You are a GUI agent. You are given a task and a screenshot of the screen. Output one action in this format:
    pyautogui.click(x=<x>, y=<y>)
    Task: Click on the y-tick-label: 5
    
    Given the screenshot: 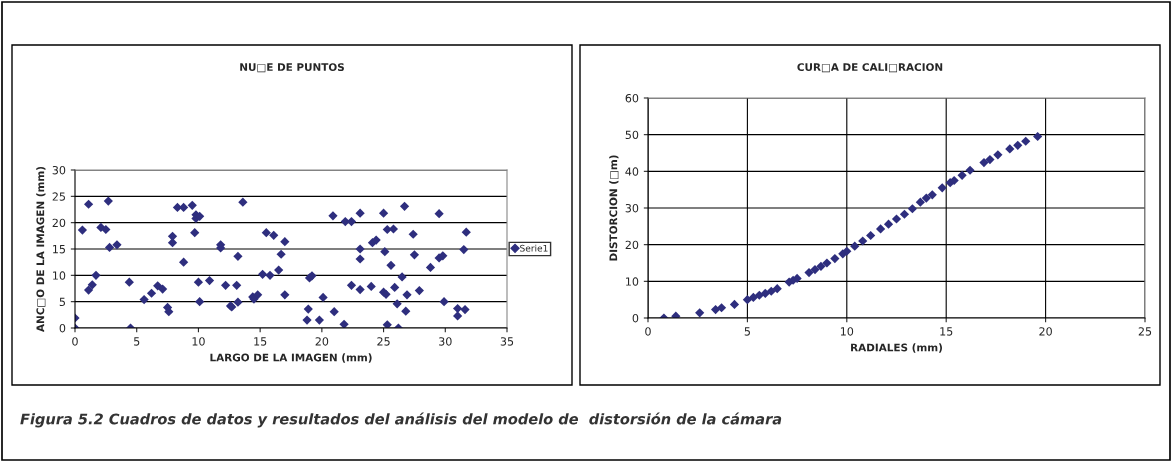 What is the action you would take?
    pyautogui.click(x=62, y=302)
    